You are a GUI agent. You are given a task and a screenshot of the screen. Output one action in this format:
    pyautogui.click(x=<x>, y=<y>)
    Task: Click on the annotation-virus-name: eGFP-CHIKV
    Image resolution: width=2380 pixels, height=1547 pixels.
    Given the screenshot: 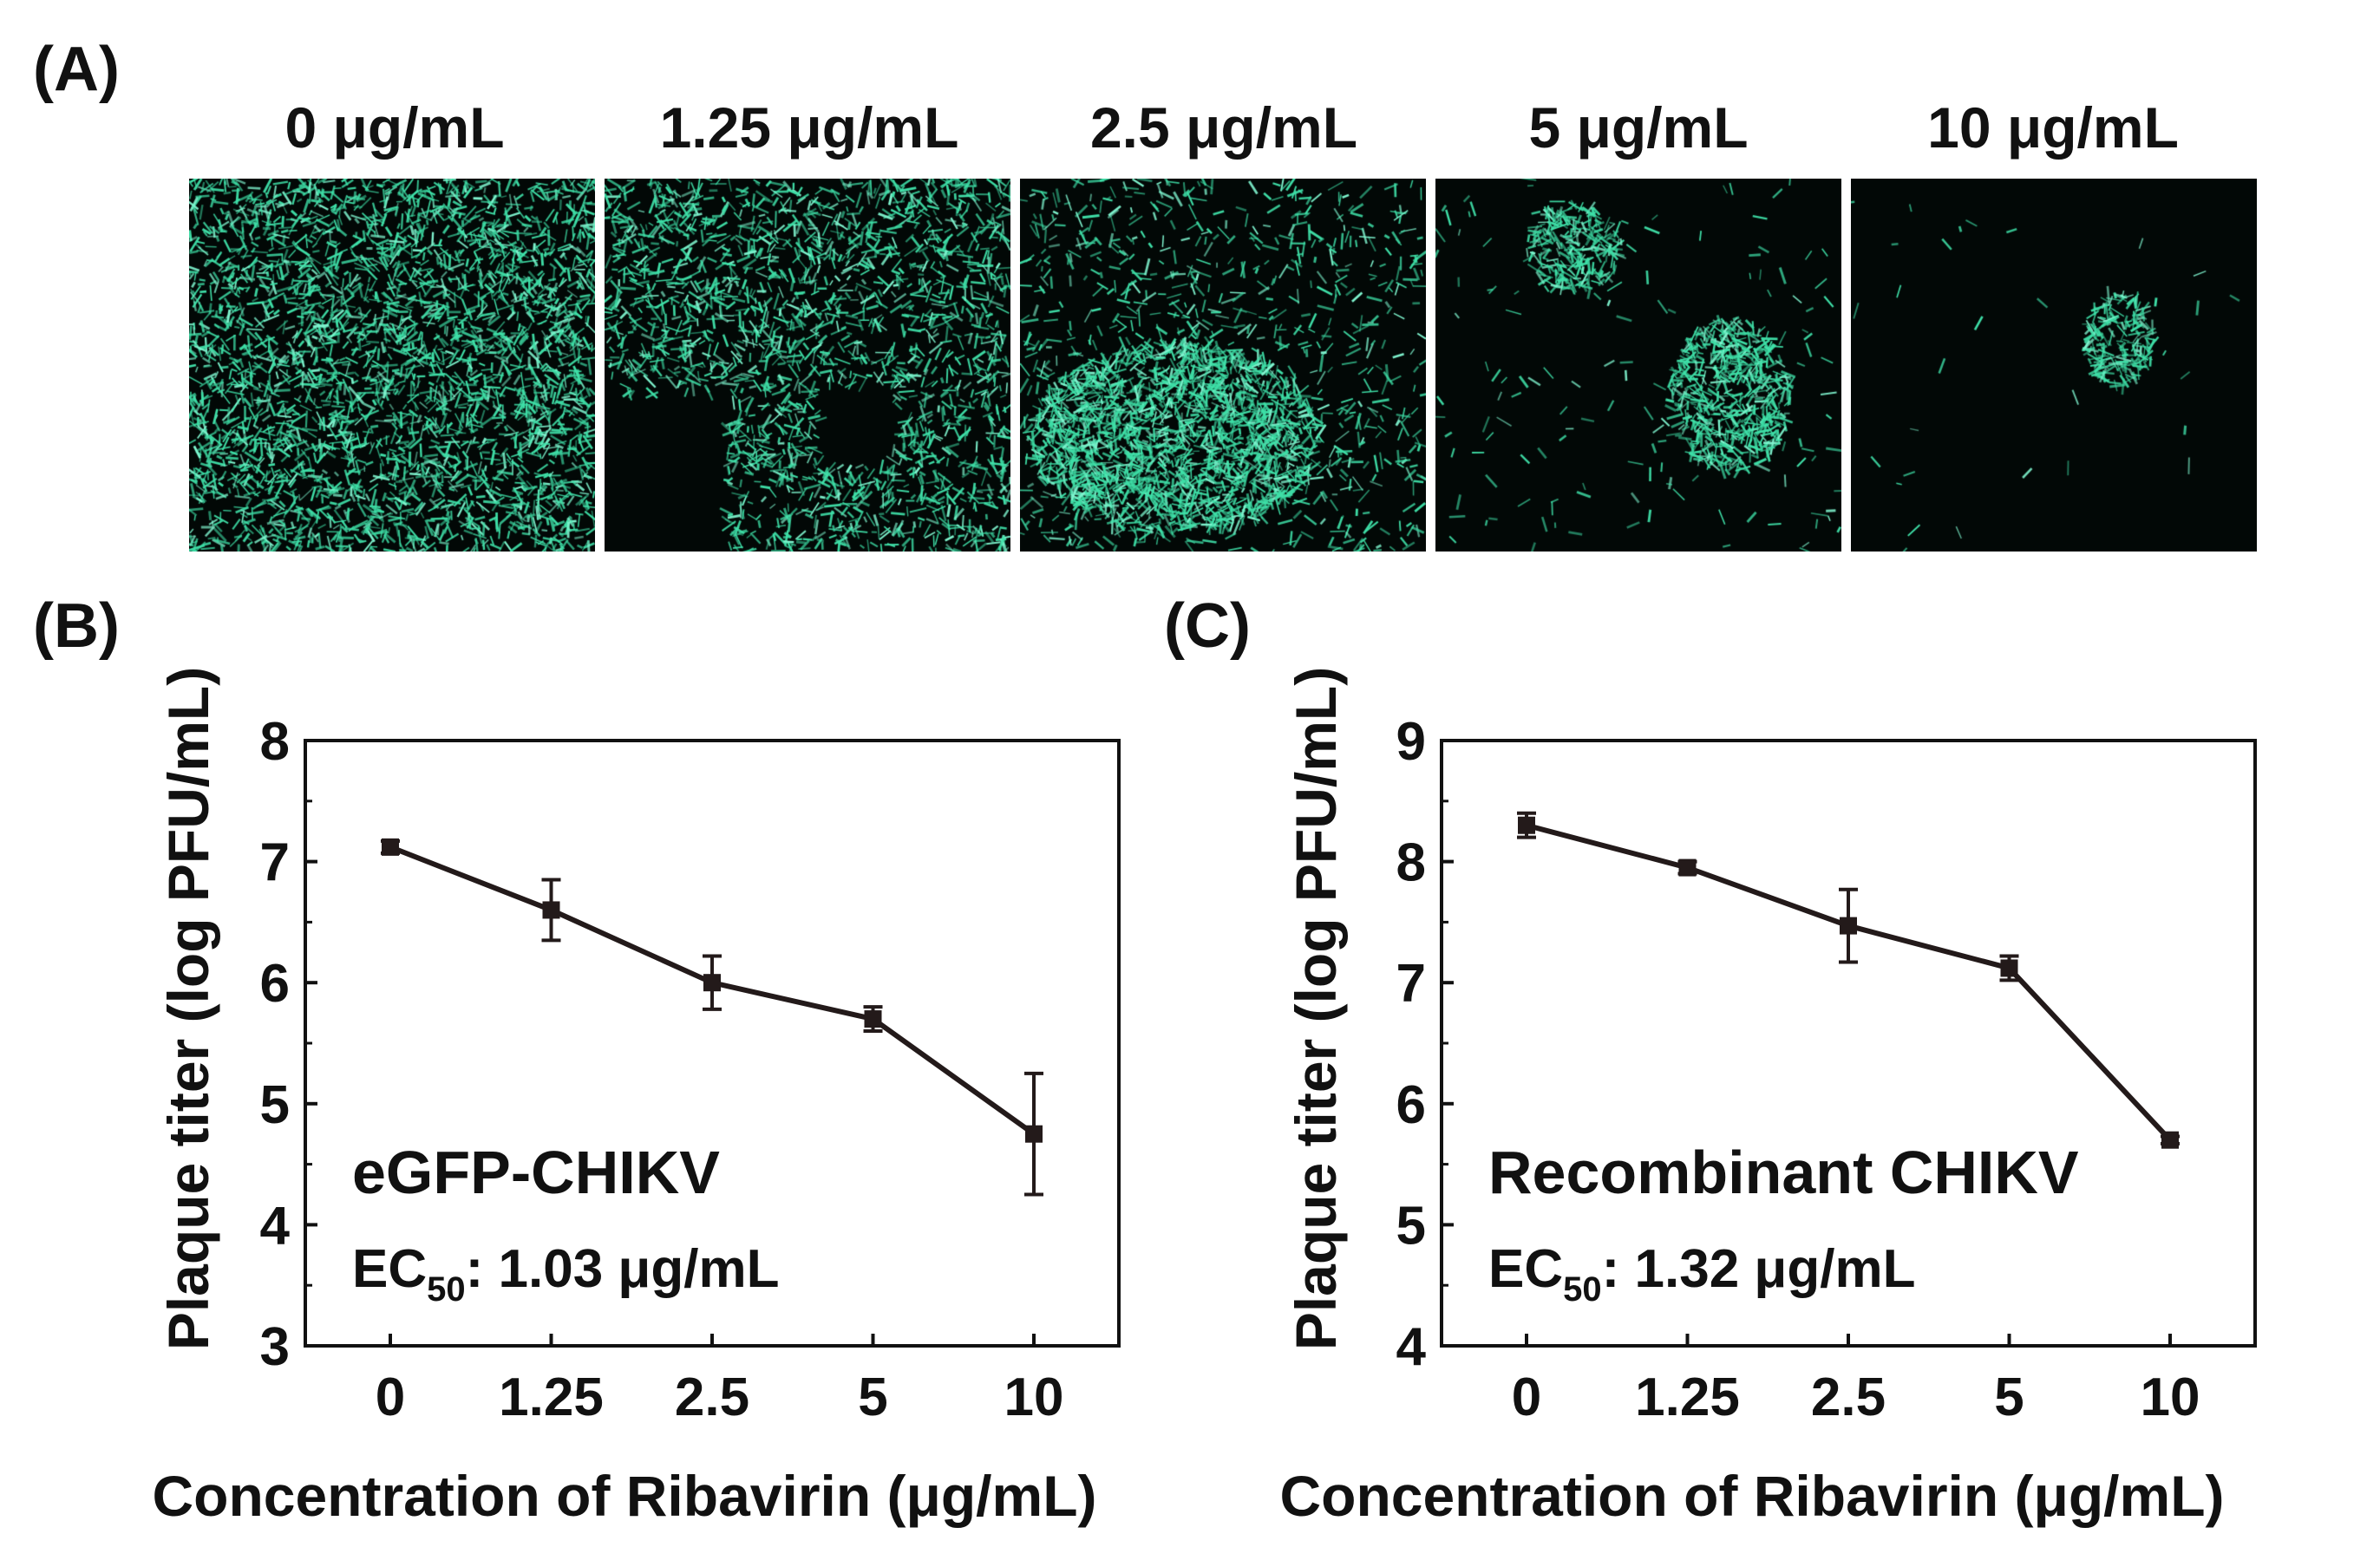 What is the action you would take?
    pyautogui.click(x=536, y=1172)
    